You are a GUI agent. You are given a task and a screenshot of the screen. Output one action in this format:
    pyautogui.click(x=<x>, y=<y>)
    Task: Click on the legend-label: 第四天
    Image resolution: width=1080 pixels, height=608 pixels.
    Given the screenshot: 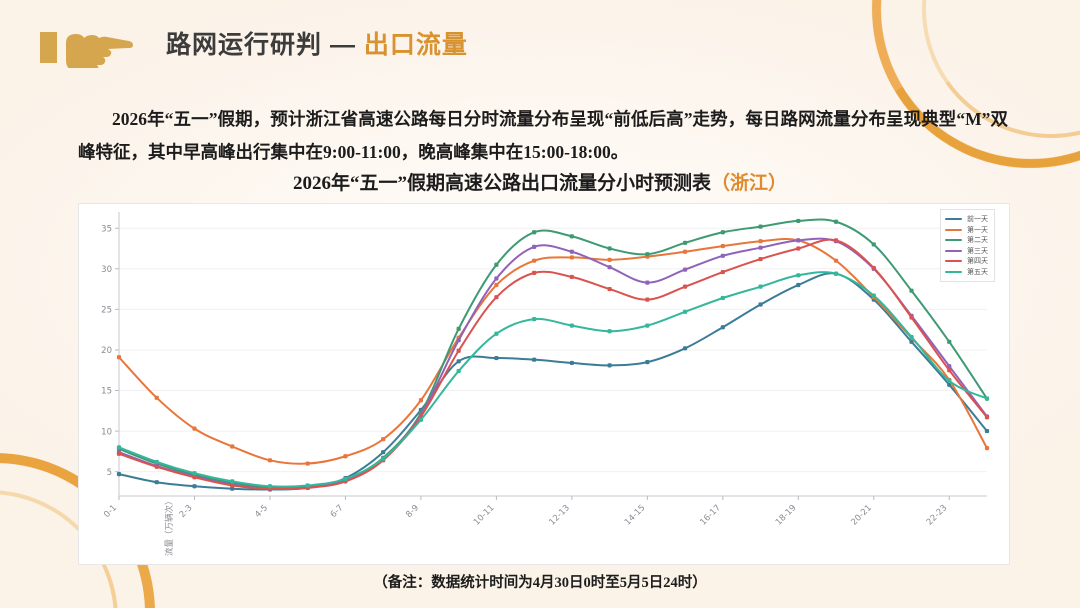 What is the action you would take?
    pyautogui.click(x=977, y=261)
    